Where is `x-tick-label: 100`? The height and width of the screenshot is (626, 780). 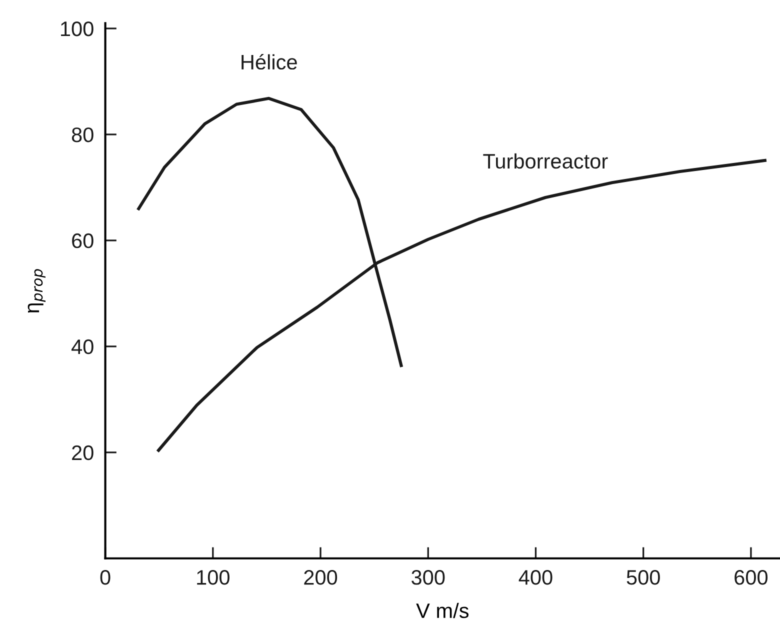
x-tick-label: 100 is located at coordinates (213, 577).